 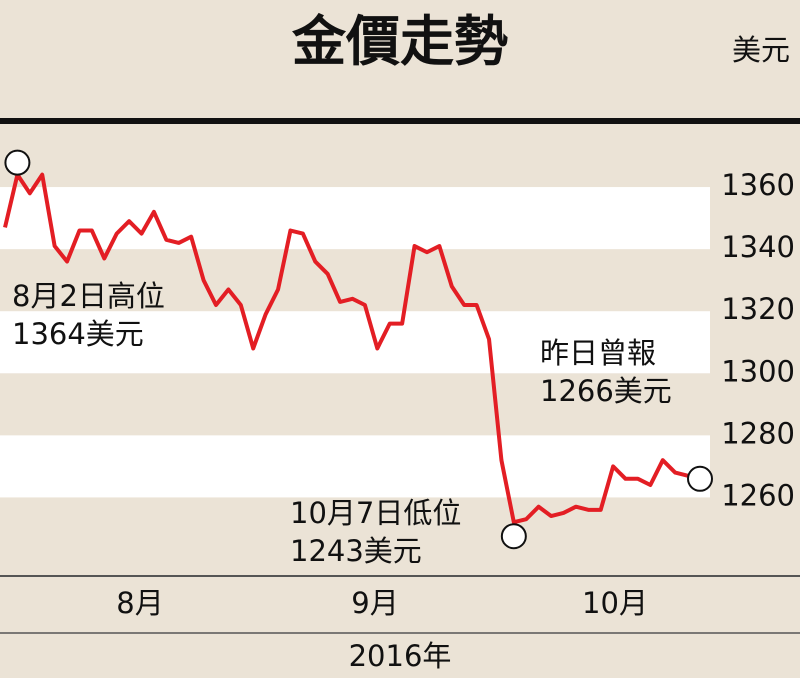 I want to click on y-tick-label: 1280, so click(x=758, y=433).